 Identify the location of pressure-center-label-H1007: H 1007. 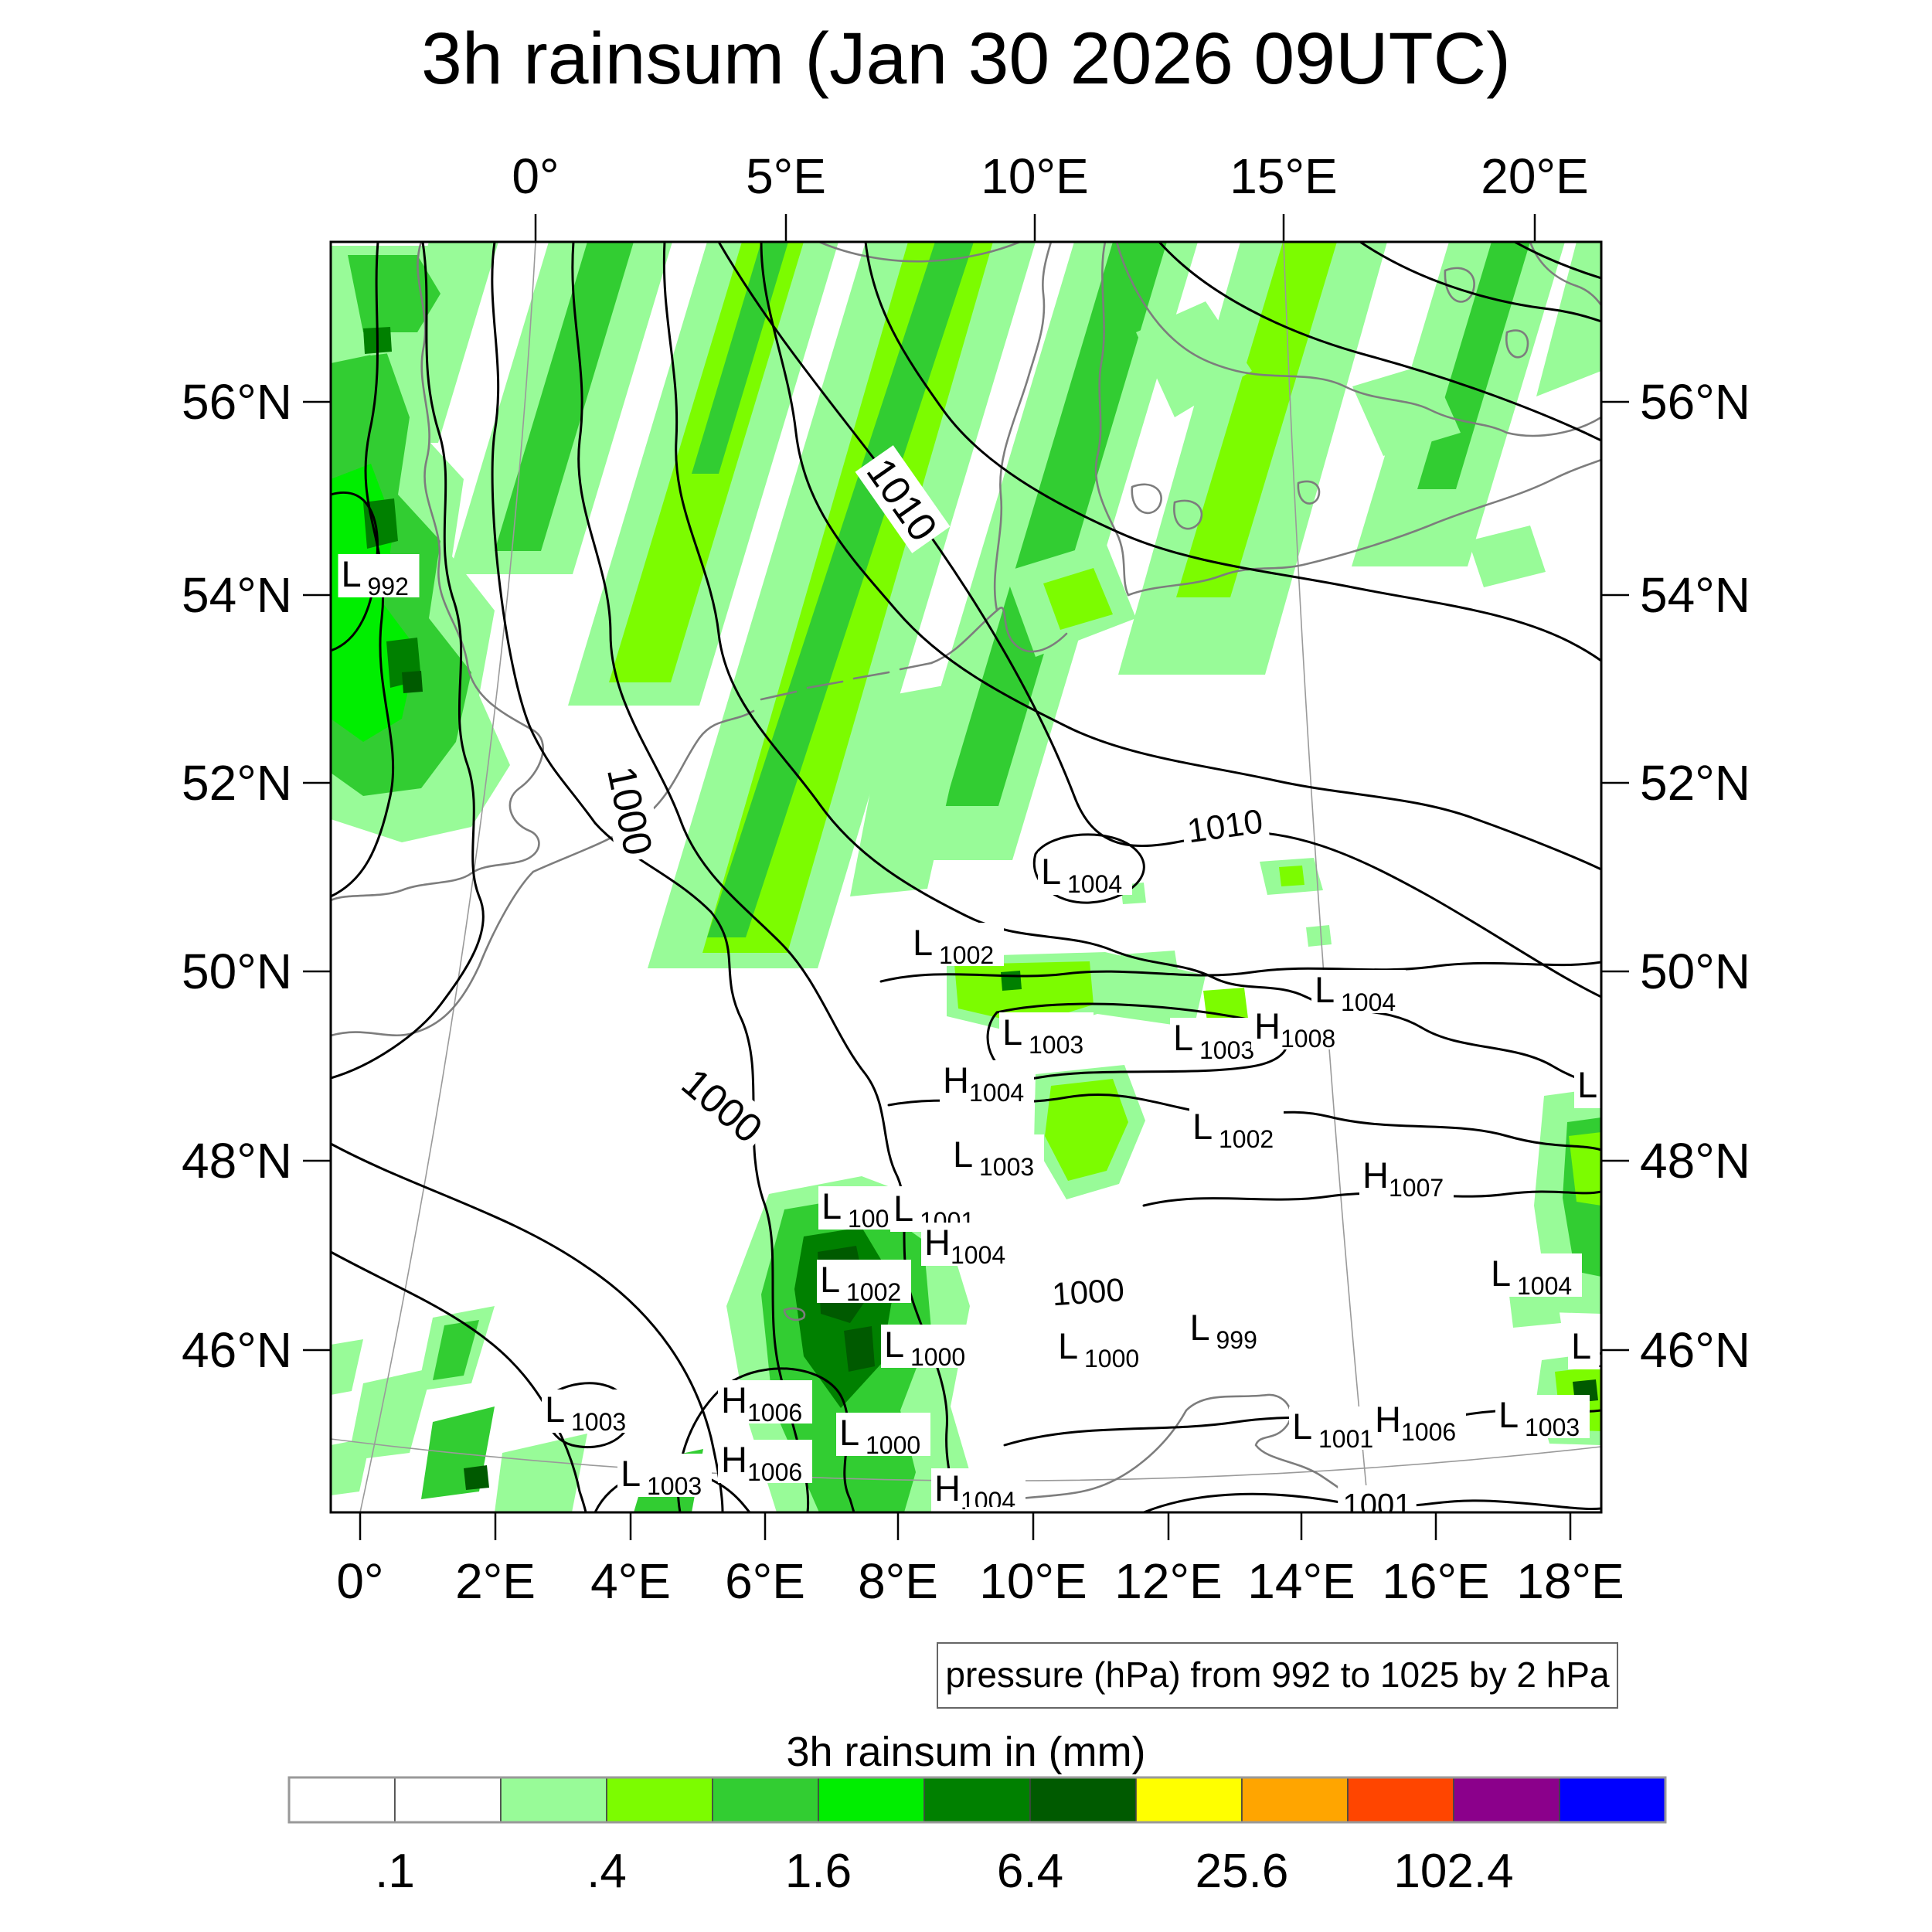
(1406, 1178).